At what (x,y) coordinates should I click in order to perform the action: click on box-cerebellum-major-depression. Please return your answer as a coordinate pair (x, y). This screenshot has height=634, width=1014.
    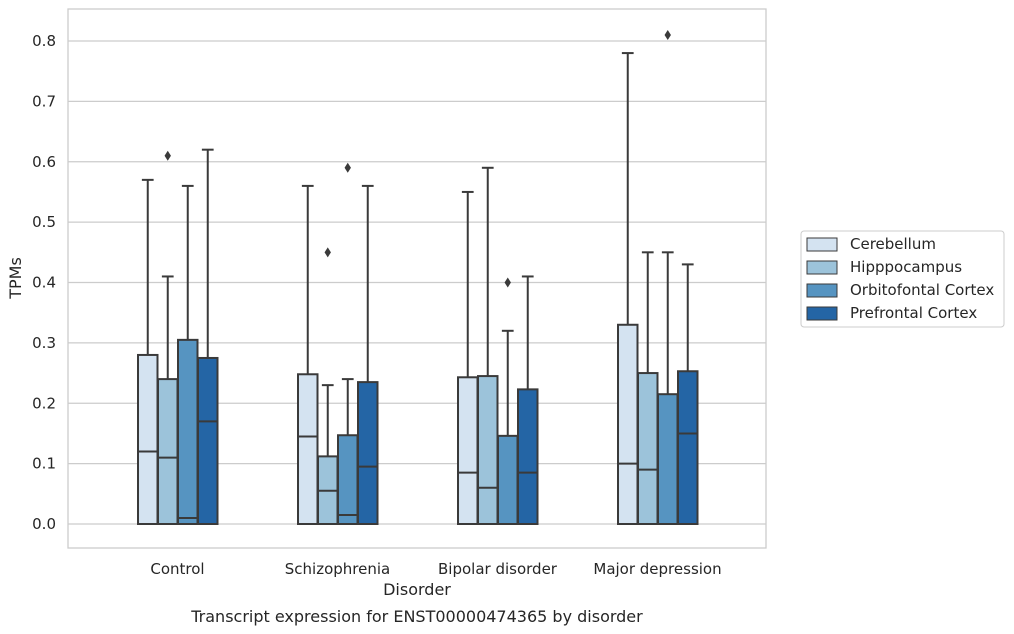
    Looking at the image, I should click on (628, 289).